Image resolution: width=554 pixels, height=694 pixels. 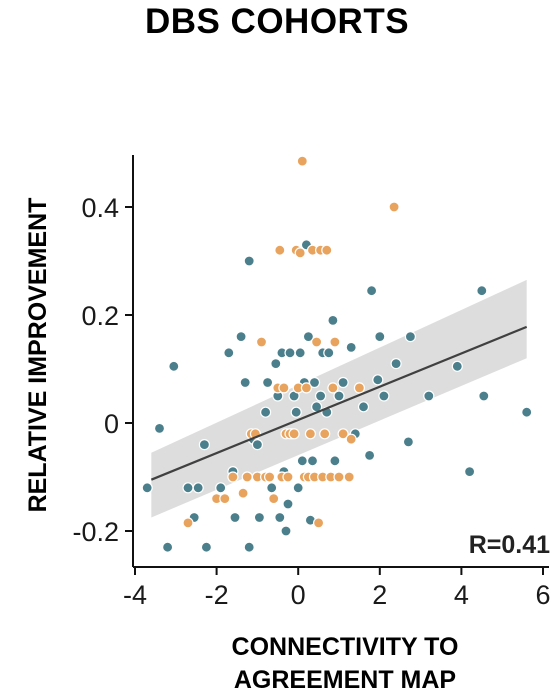 I want to click on x-tick-label-0: -4, so click(x=135, y=595).